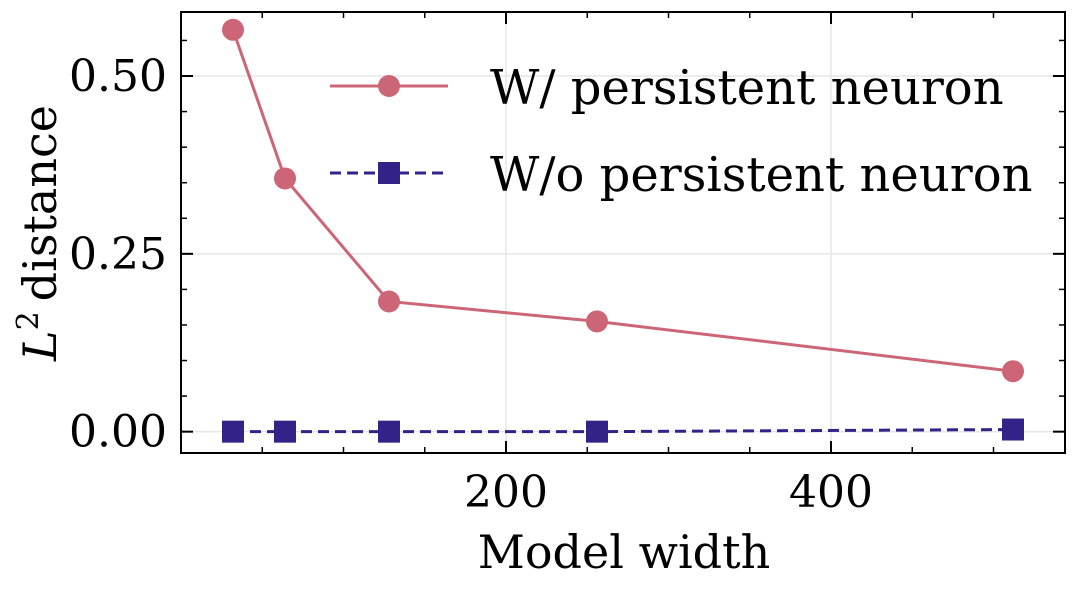 Image resolution: width=1078 pixels, height=591 pixels. I want to click on legend-entry: W/o persistent neuron, so click(681, 175).